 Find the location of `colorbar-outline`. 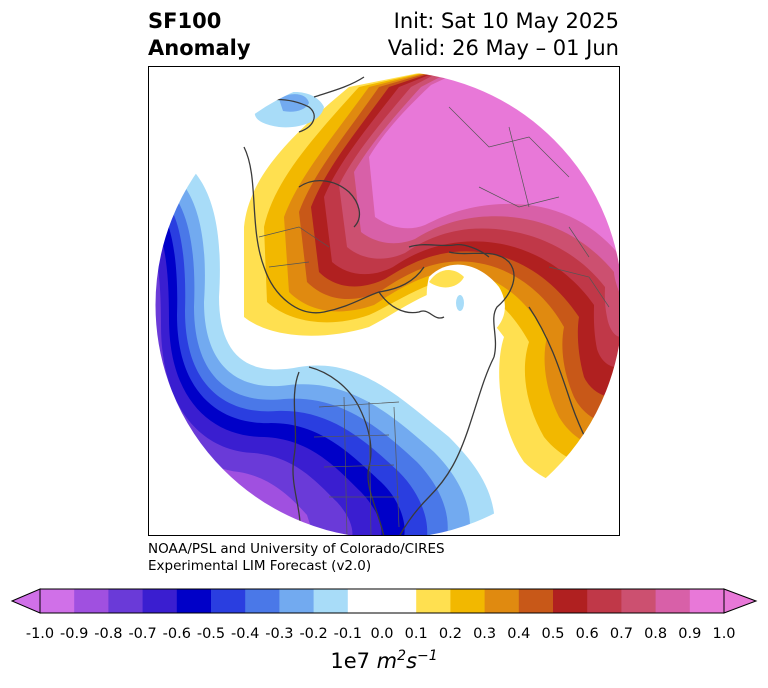

colorbar-outline is located at coordinates (382, 601).